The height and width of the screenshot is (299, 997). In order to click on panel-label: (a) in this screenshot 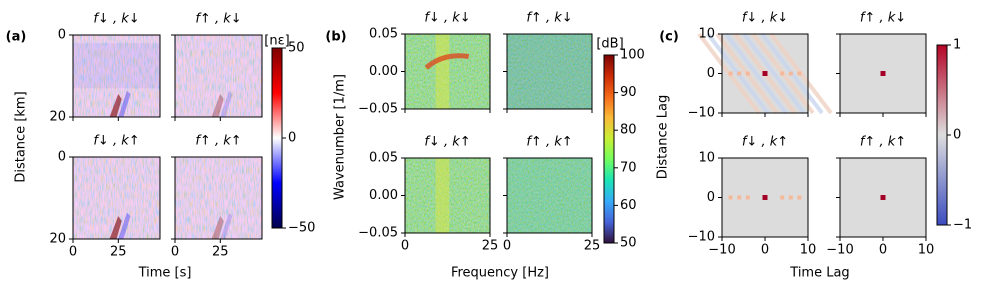, I will do `click(16, 37)`.